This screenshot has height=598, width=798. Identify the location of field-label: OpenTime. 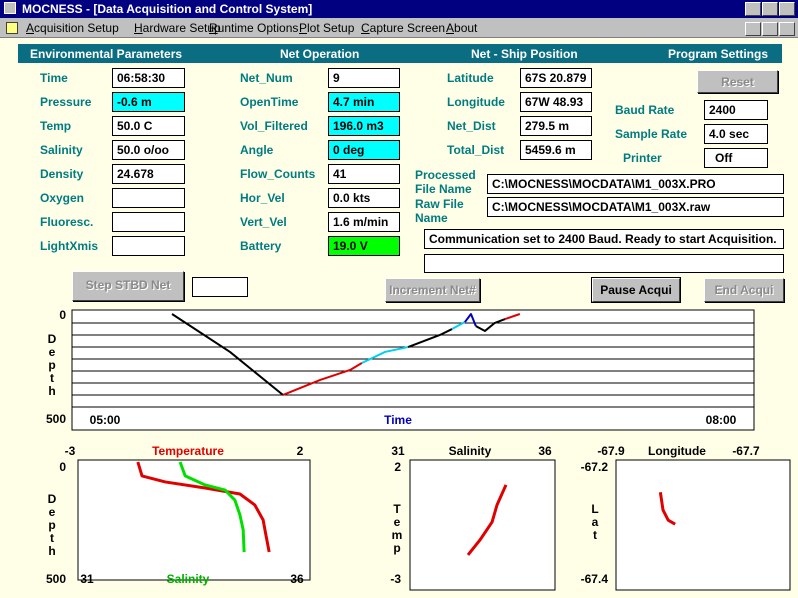
(269, 102).